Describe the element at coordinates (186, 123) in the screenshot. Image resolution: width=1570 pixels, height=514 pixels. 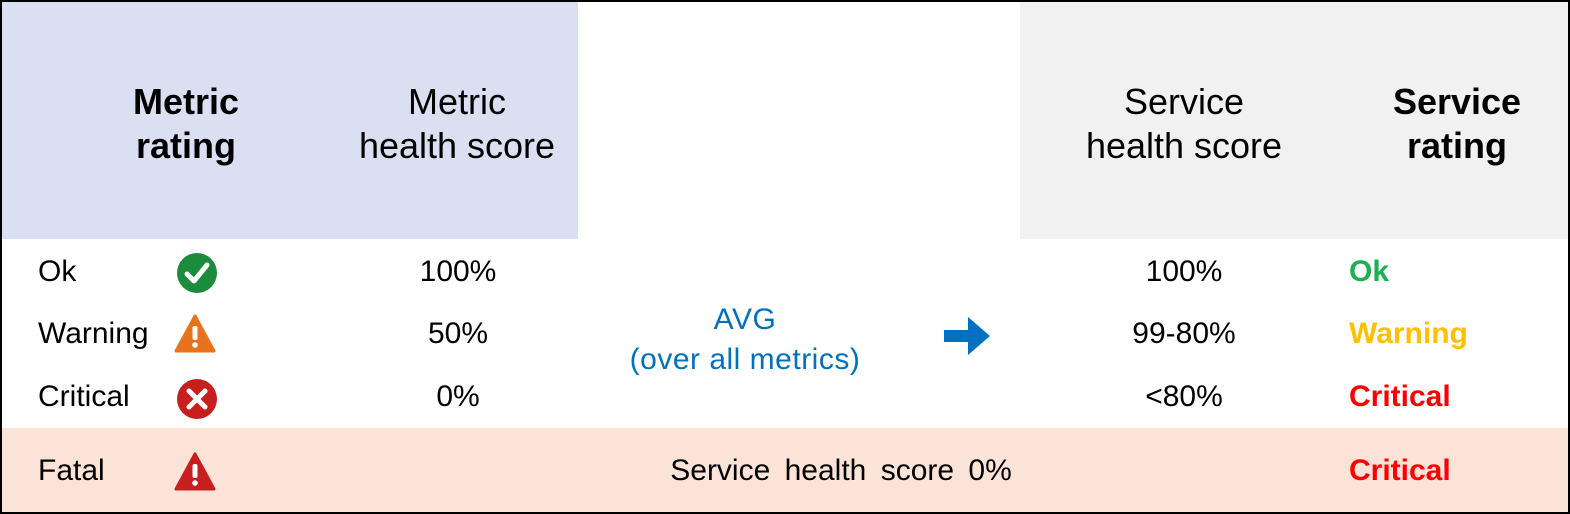
I see `metric-rating-header: Metric rating` at that location.